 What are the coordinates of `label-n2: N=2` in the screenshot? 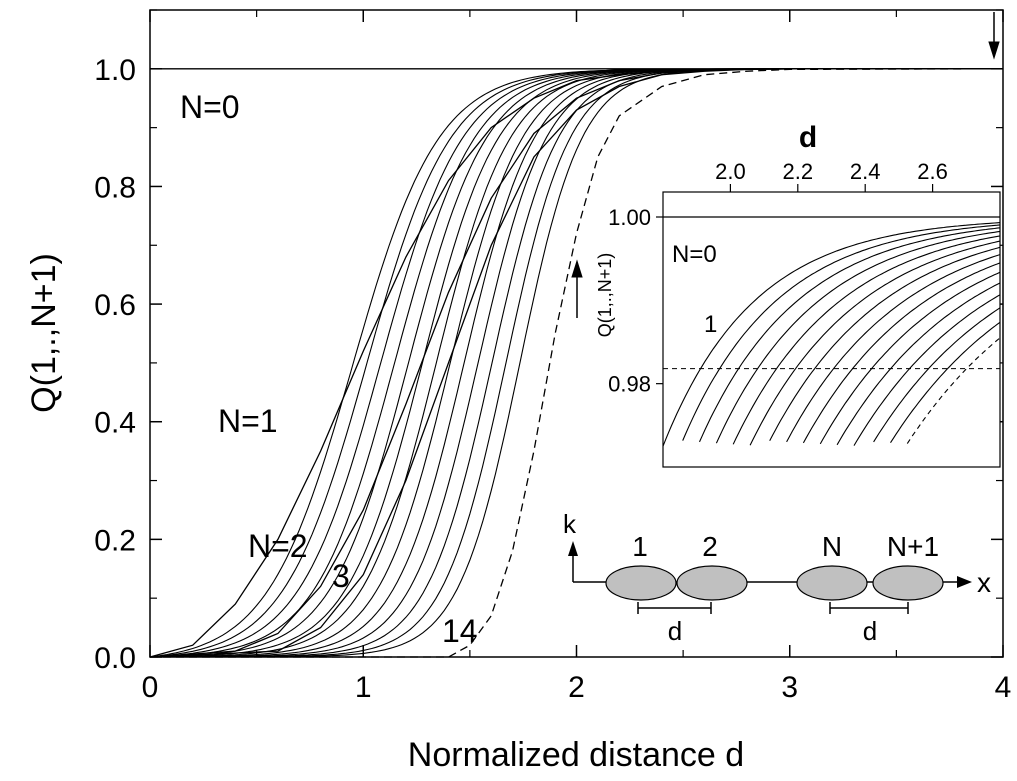 It's located at (278, 546).